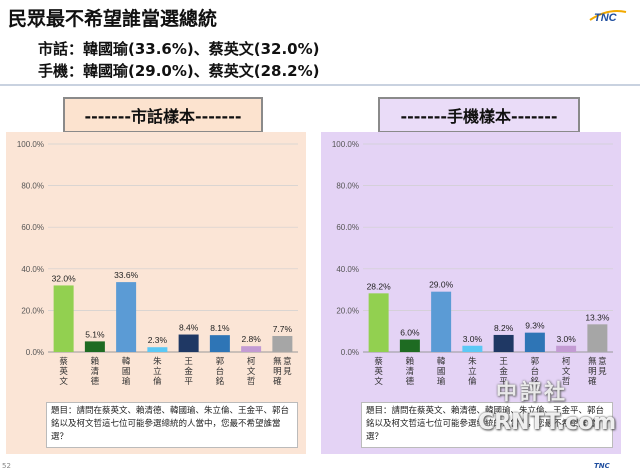 The width and height of the screenshot is (640, 472). What do you see at coordinates (189, 328) in the screenshot?
I see `bar-value-label: 8.4%` at bounding box center [189, 328].